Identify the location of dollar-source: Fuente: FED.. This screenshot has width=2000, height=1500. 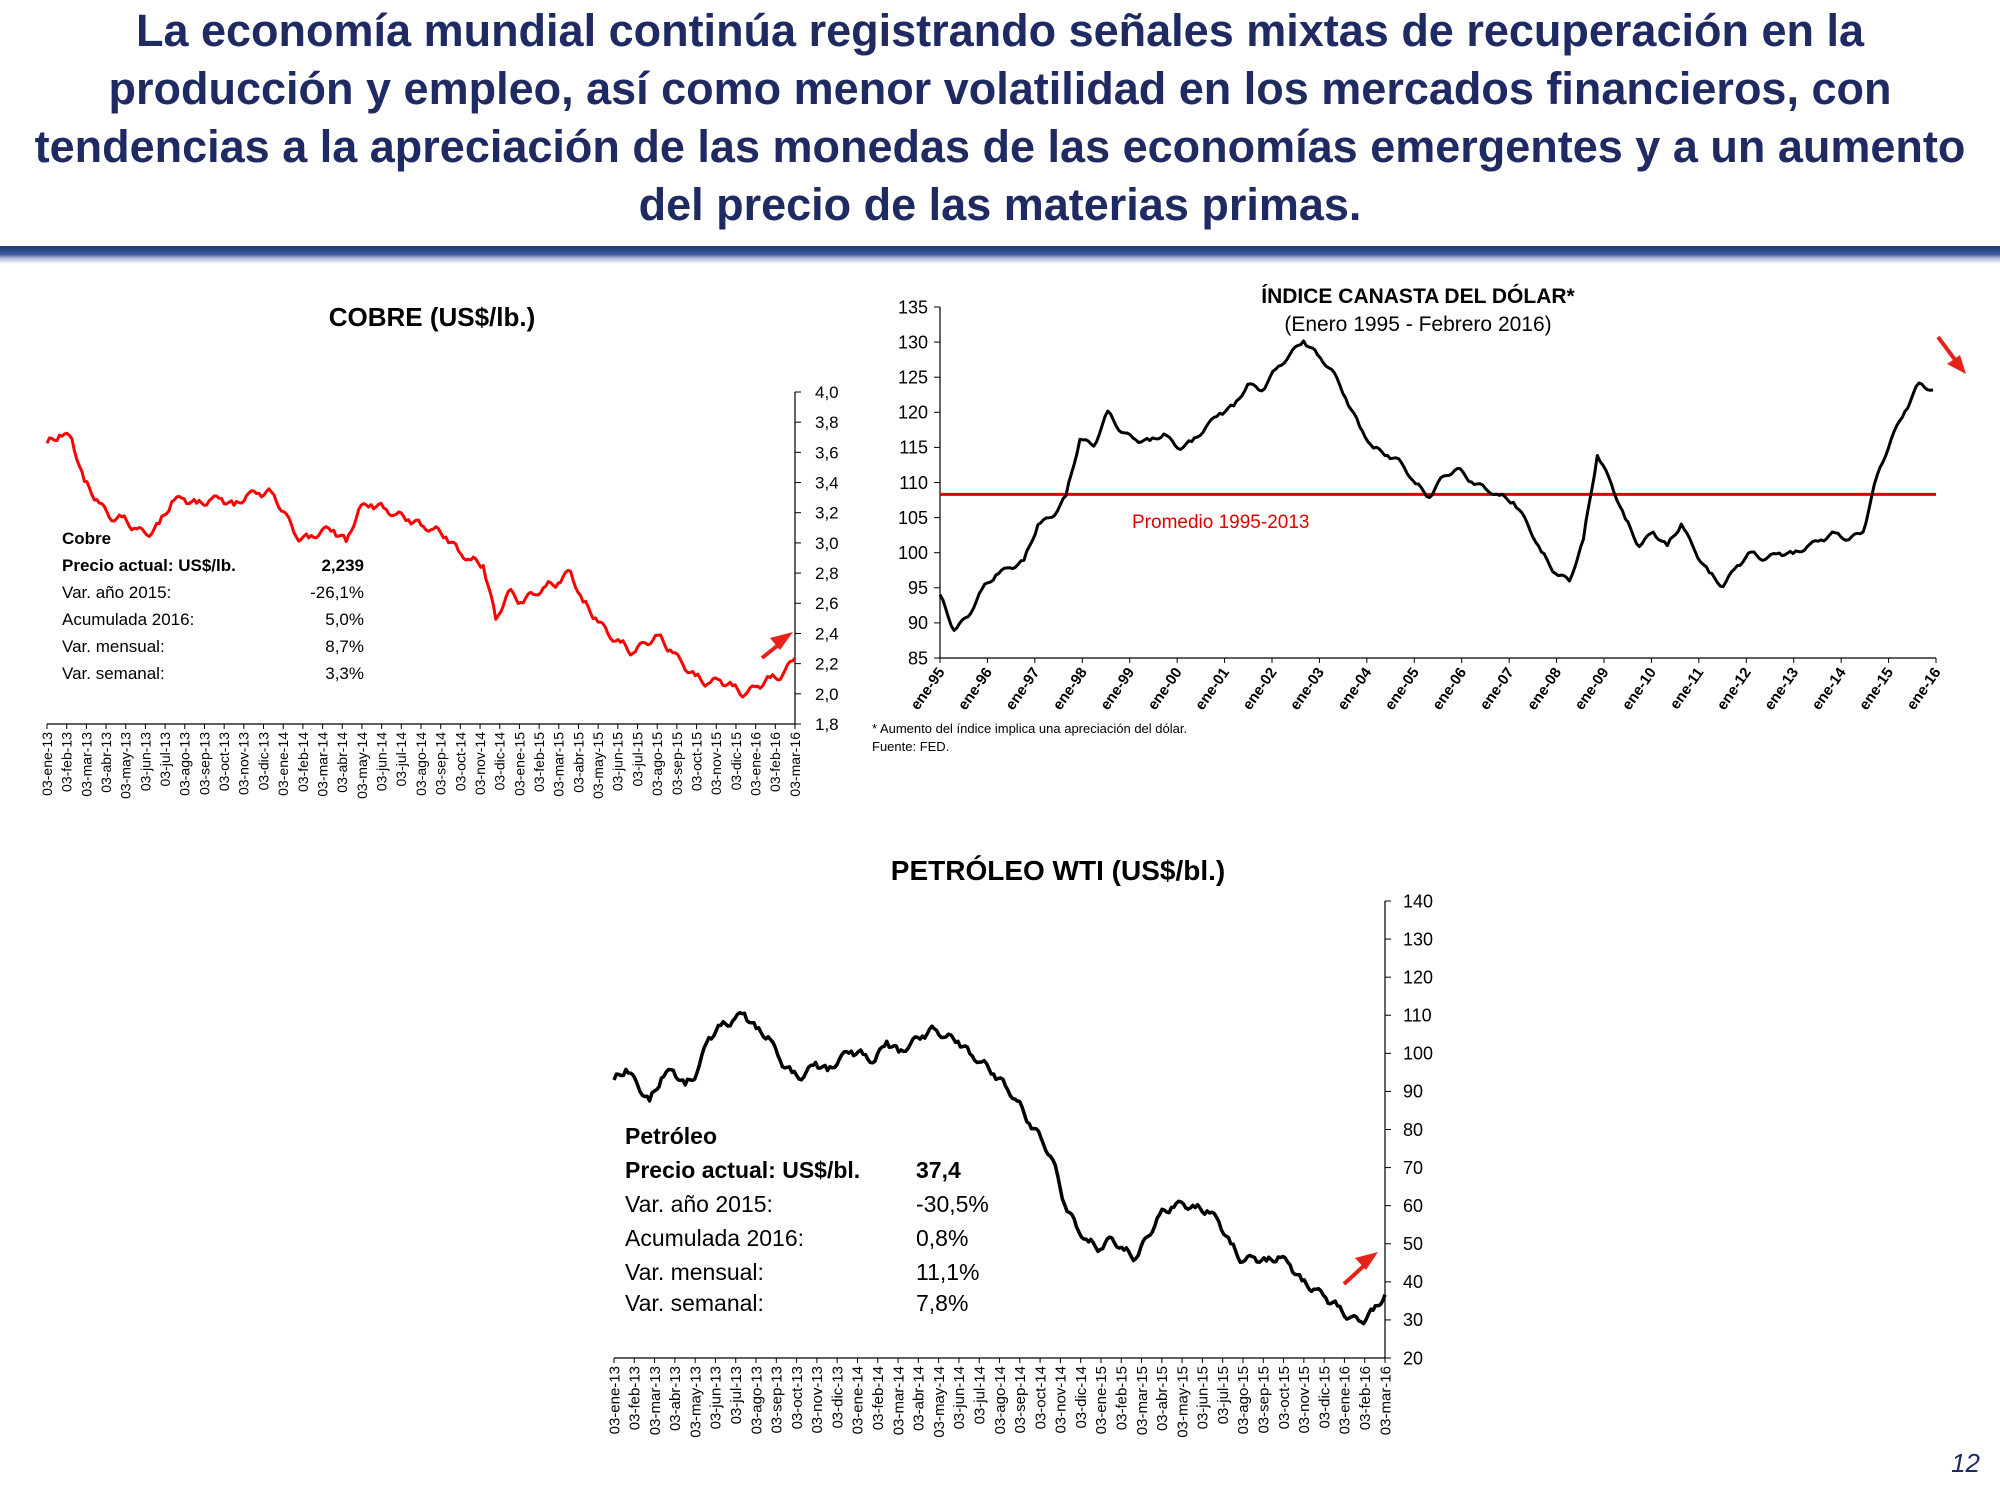
(910, 746).